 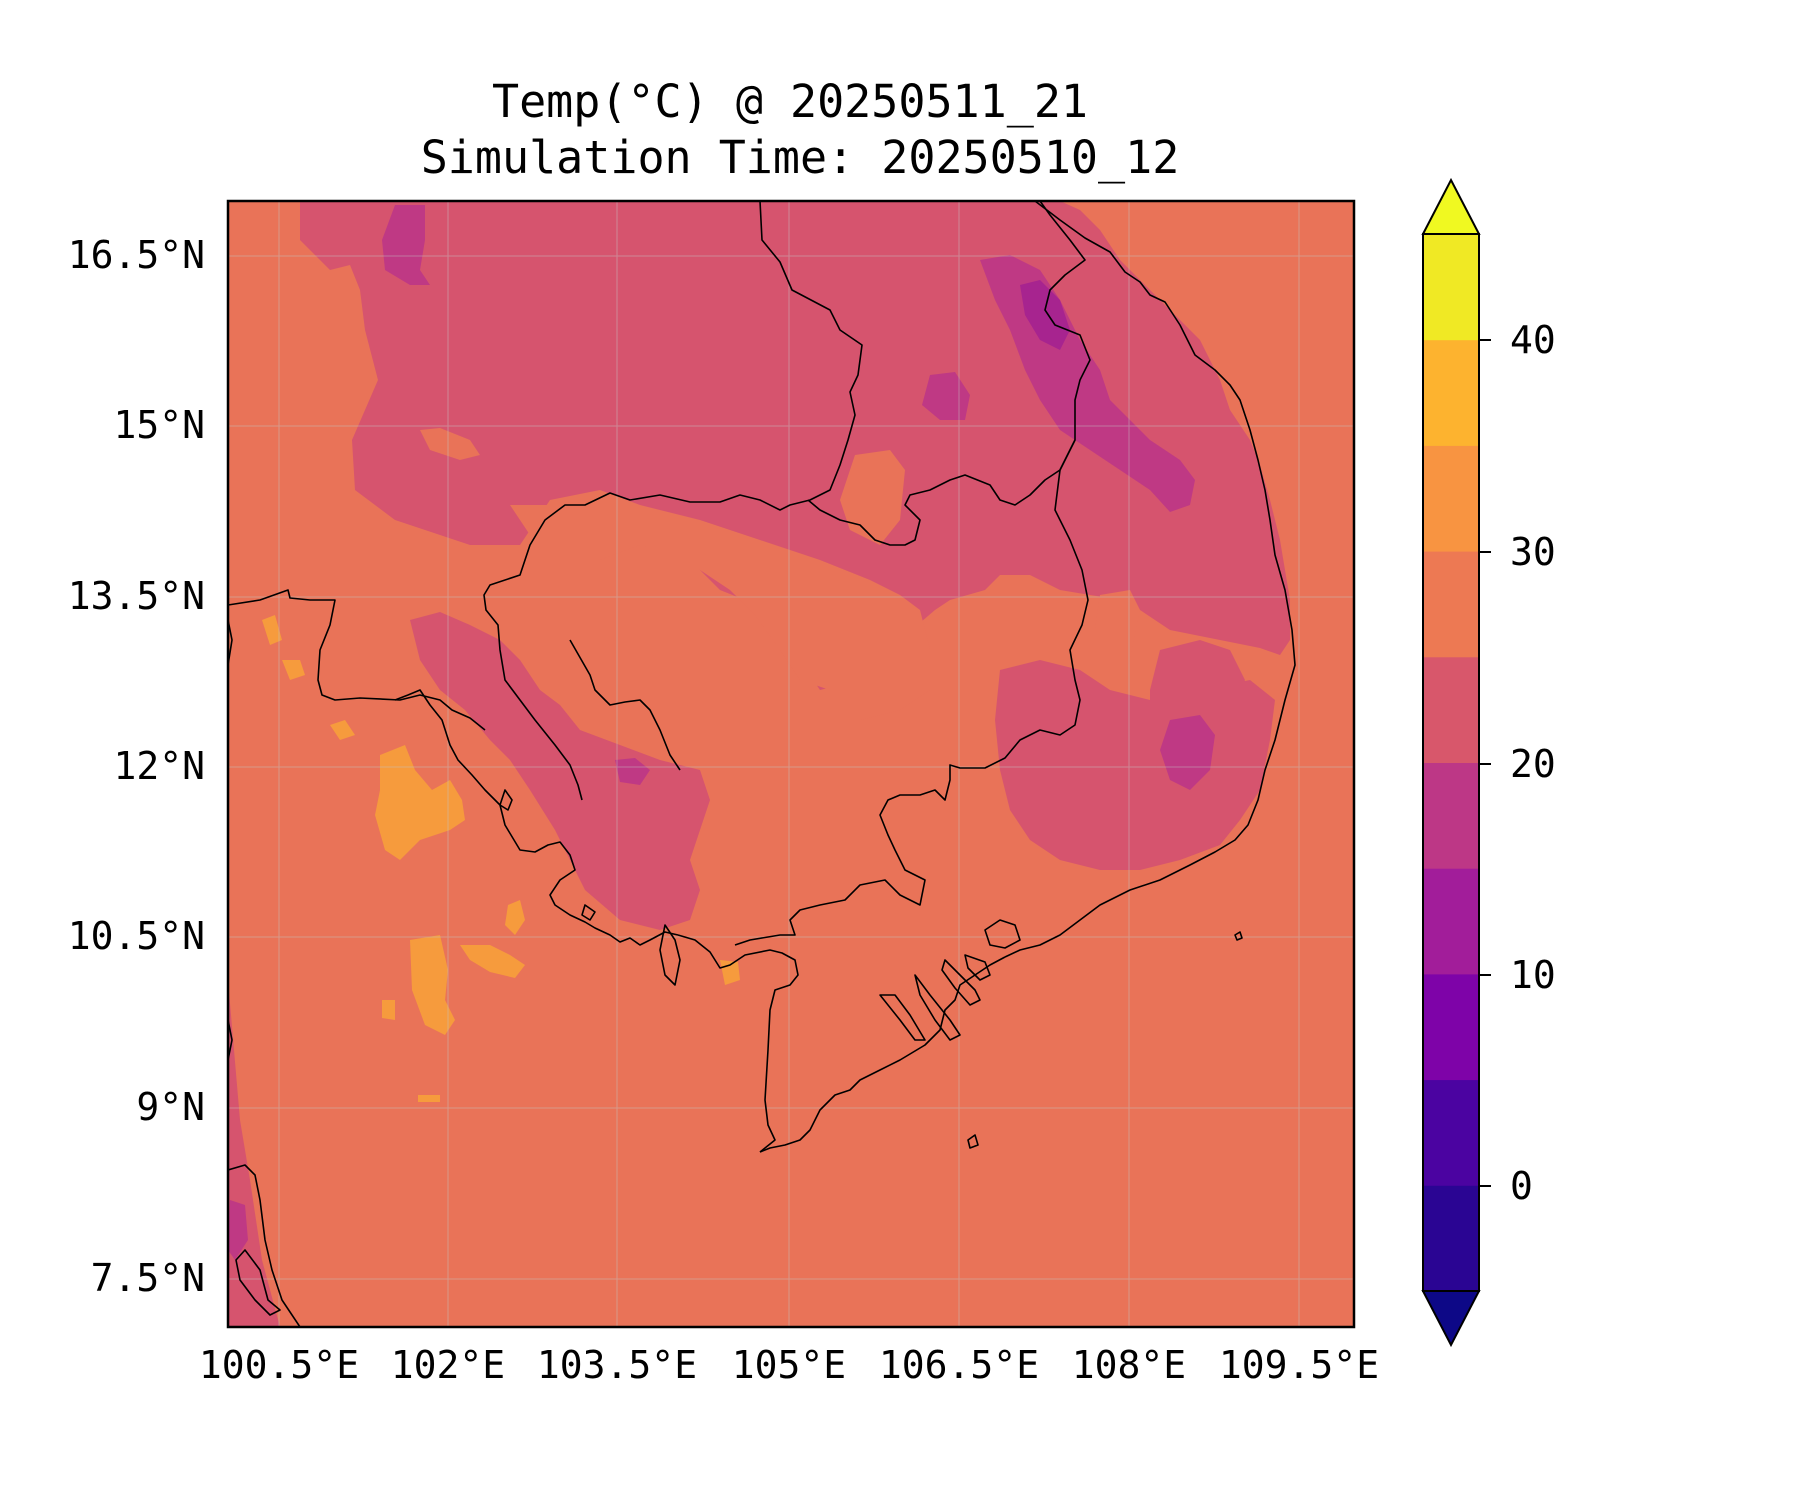 I want to click on lat-tick-label: 12°N, so click(x=159, y=766).